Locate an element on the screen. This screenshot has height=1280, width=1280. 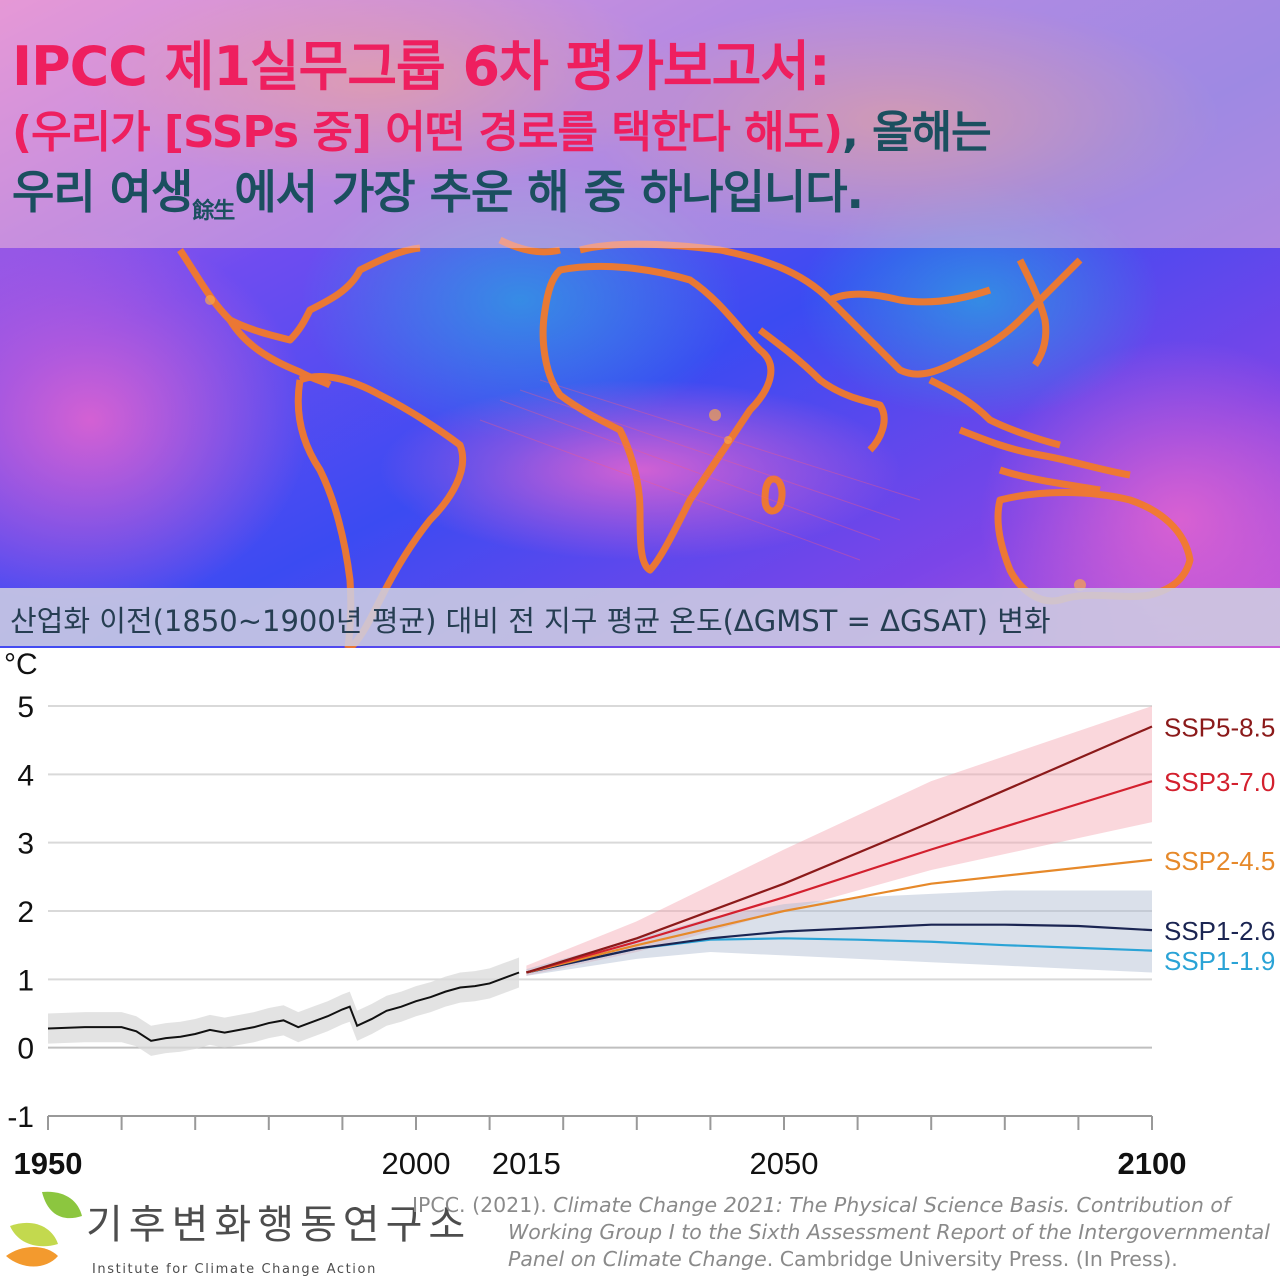
leaf-logo-icon is located at coordinates (44, 1229).